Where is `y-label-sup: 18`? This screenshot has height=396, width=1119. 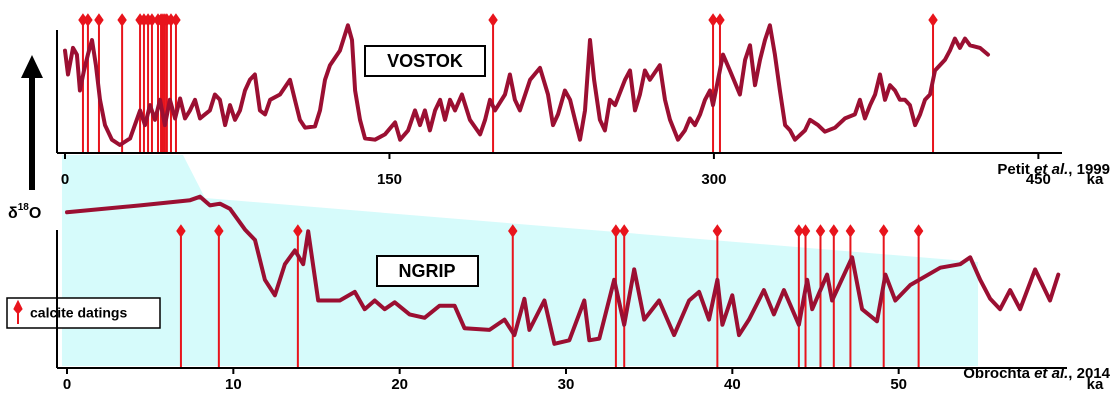
y-label-sup: 18 is located at coordinates (24, 207).